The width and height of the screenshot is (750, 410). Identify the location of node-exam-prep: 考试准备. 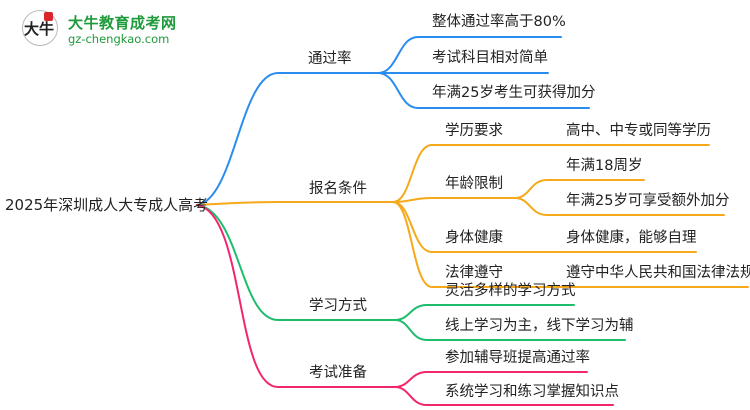
(338, 372).